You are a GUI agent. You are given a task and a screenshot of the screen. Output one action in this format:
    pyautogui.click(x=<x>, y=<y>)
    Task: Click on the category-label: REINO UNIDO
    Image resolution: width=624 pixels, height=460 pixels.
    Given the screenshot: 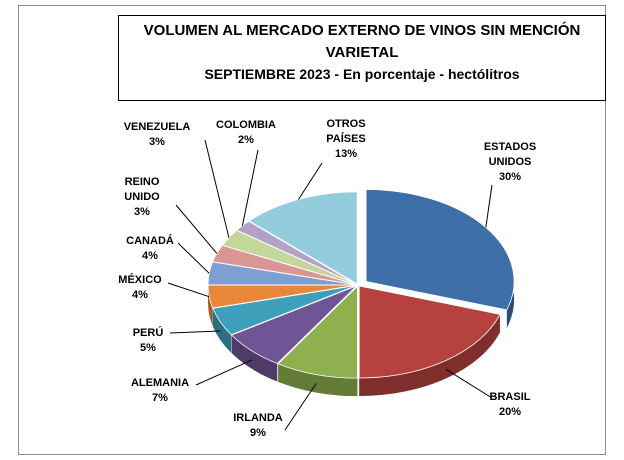 What is the action you would take?
    pyautogui.click(x=142, y=189)
    